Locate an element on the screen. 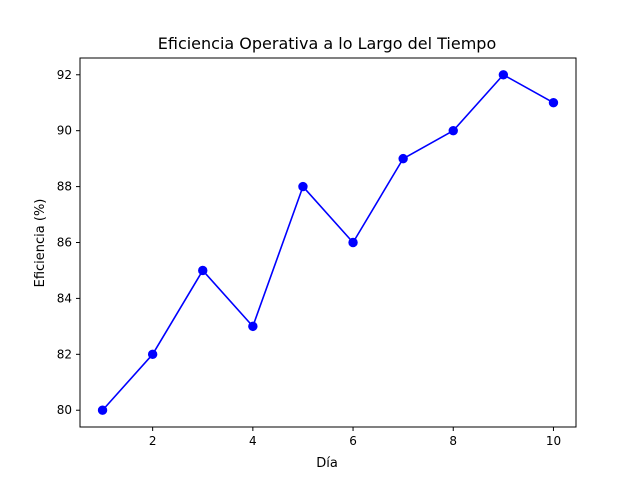 The width and height of the screenshot is (640, 485). y-tick-label: 86 is located at coordinates (64, 243).